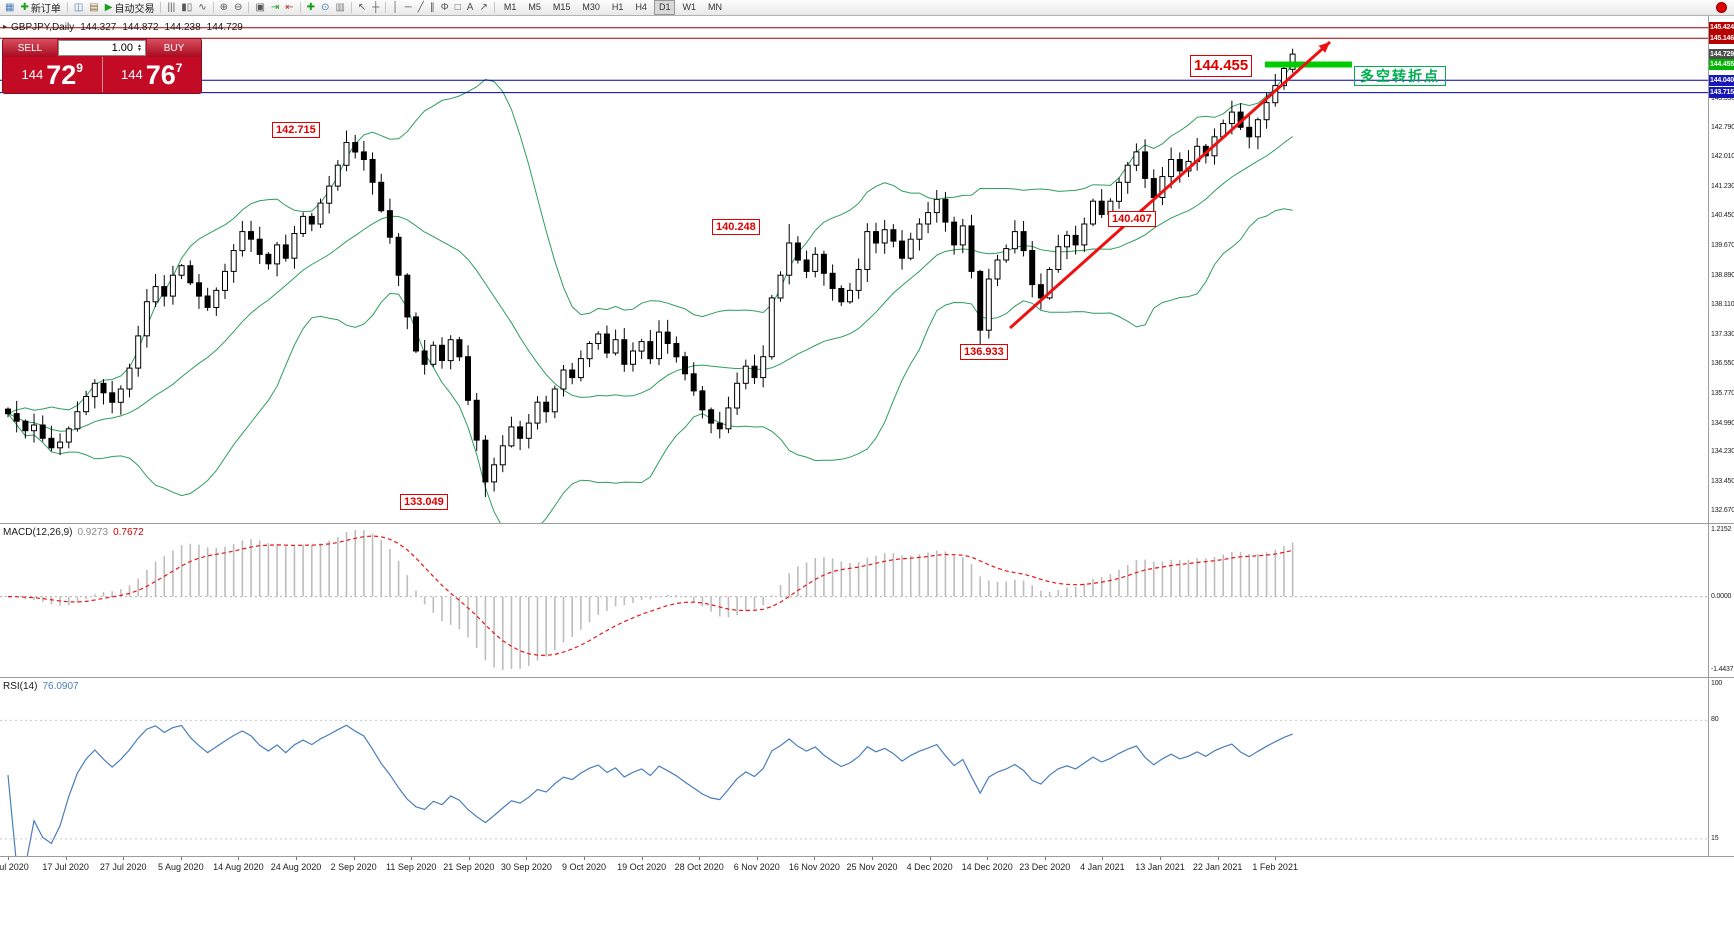 Image resolution: width=1734 pixels, height=939 pixels. Describe the element at coordinates (186, 8) in the screenshot. I see `candles-mode-icon: ▮▯` at that location.